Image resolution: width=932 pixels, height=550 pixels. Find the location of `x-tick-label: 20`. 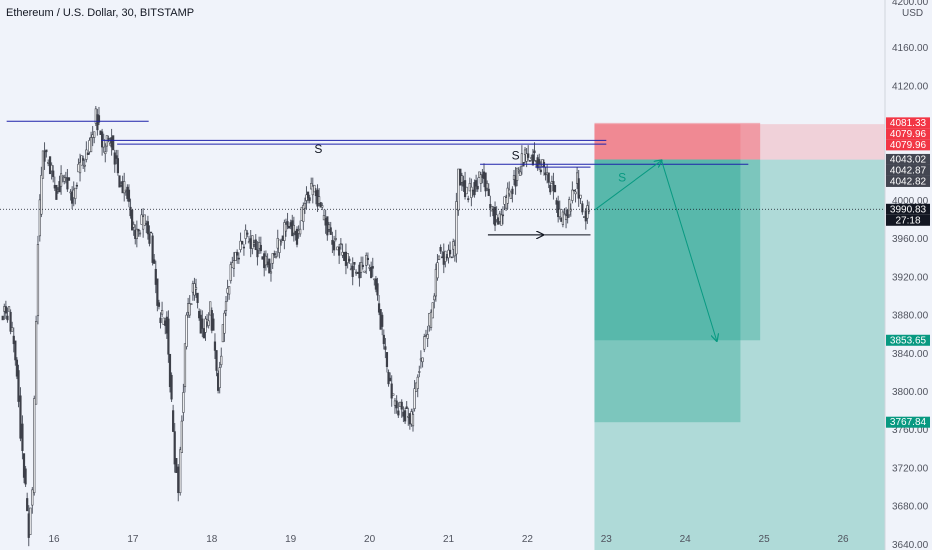

x-tick-label: 20 is located at coordinates (370, 539).